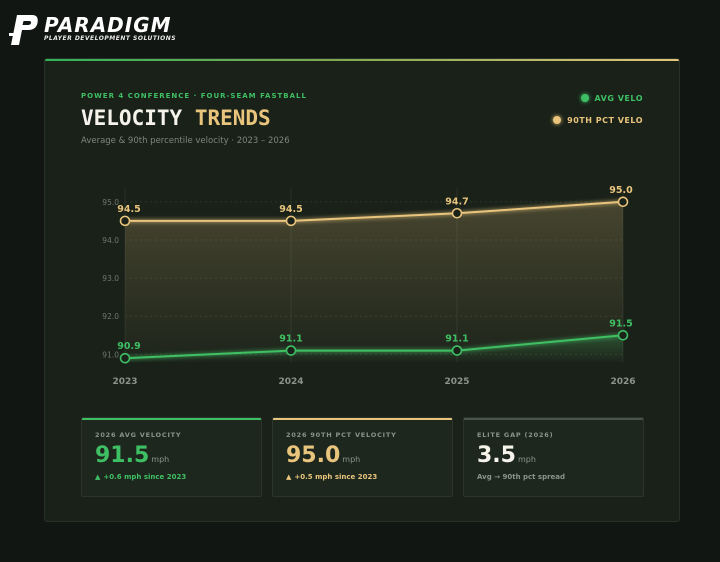 The image size is (720, 562). I want to click on y-tick-label: 93.0, so click(110, 278).